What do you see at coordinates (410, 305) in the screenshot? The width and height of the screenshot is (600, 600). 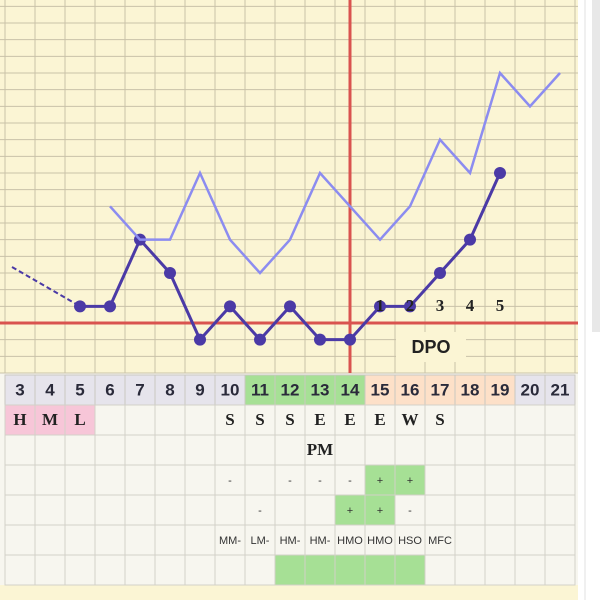 I see `dpo-label: 2` at bounding box center [410, 305].